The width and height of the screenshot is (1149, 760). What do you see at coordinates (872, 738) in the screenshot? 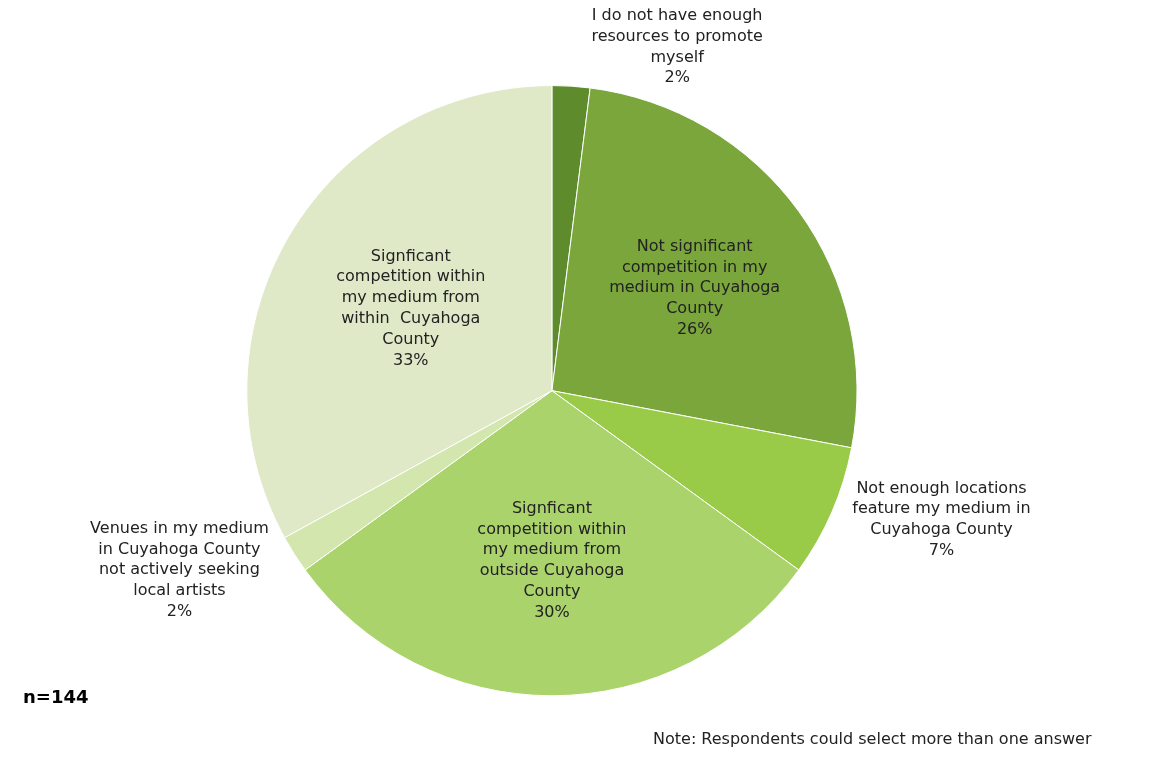
I see `text: Note: Respondents could select more than one answer` at bounding box center [872, 738].